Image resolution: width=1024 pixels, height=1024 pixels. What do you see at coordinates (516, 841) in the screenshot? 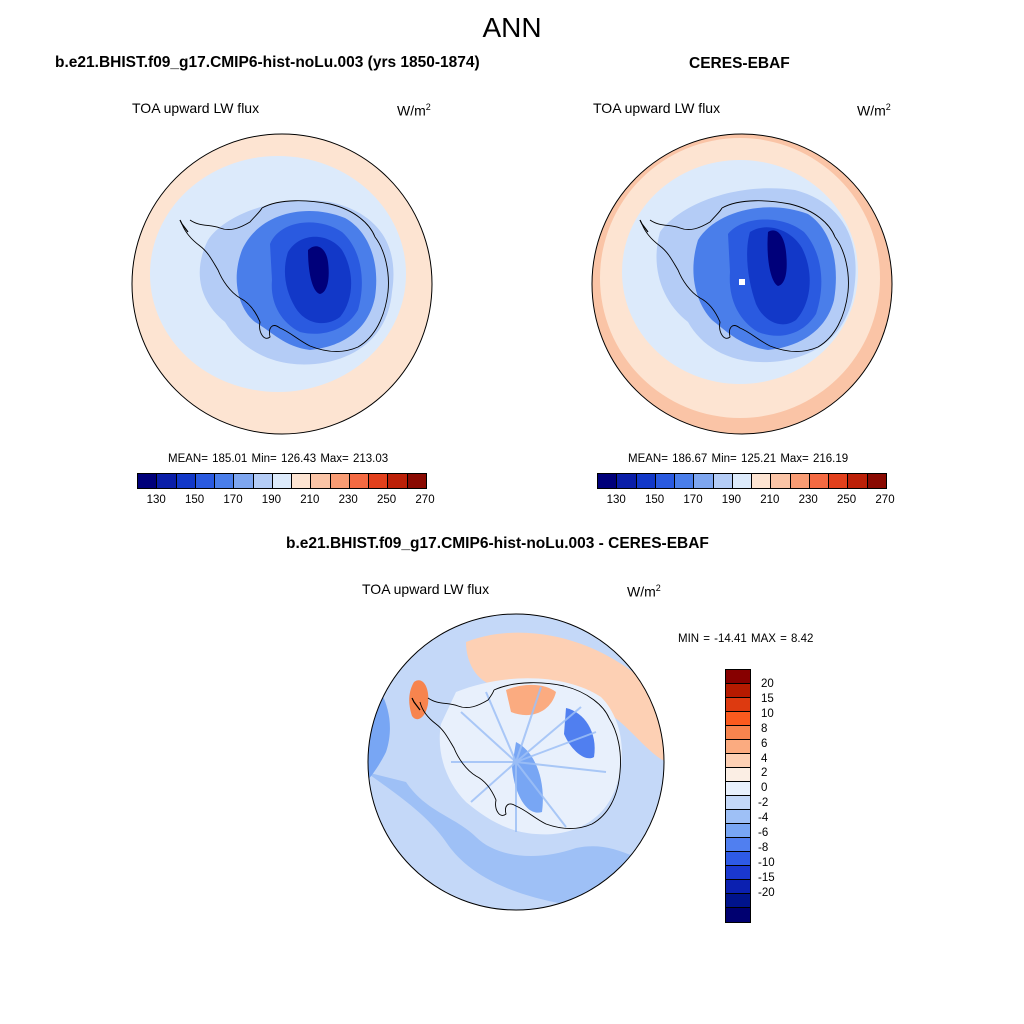
I see `diff-southern-negative` at bounding box center [516, 841].